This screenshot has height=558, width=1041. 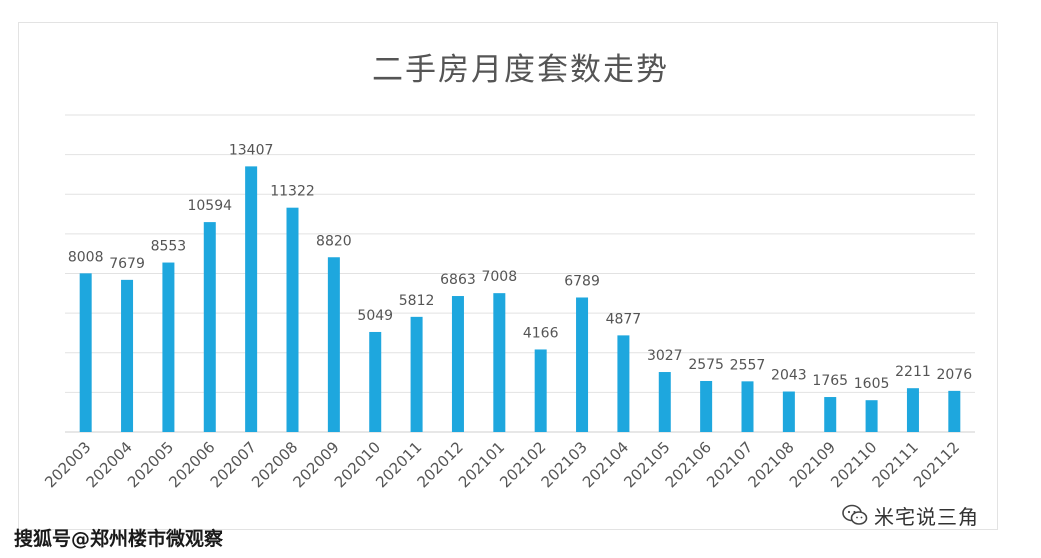 I want to click on data-label: 2575, so click(x=706, y=365).